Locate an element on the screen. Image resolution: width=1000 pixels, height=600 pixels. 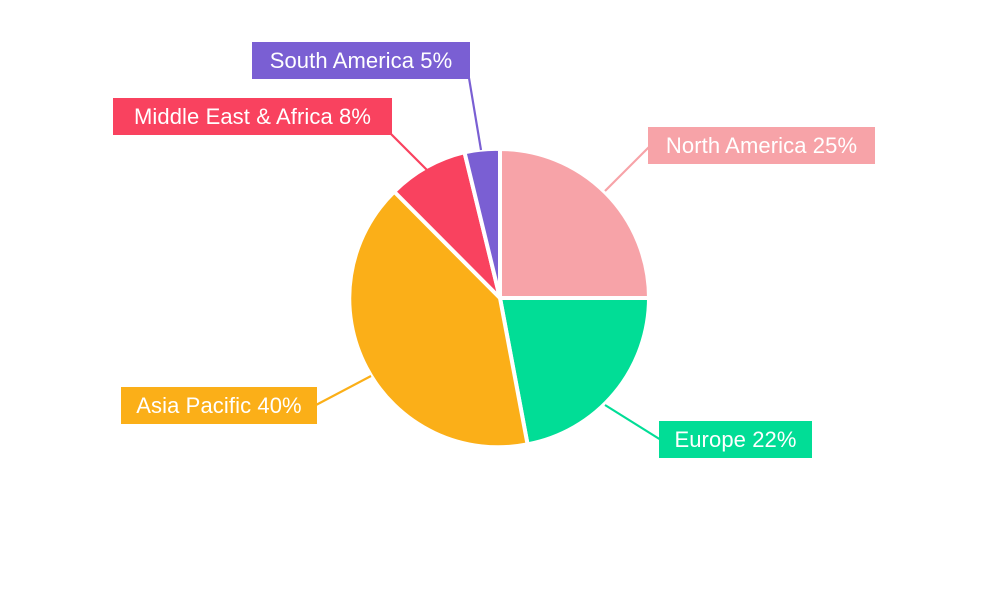
pie-label-middle-east-africa: Middle East & Africa 8% is located at coordinates (252, 116).